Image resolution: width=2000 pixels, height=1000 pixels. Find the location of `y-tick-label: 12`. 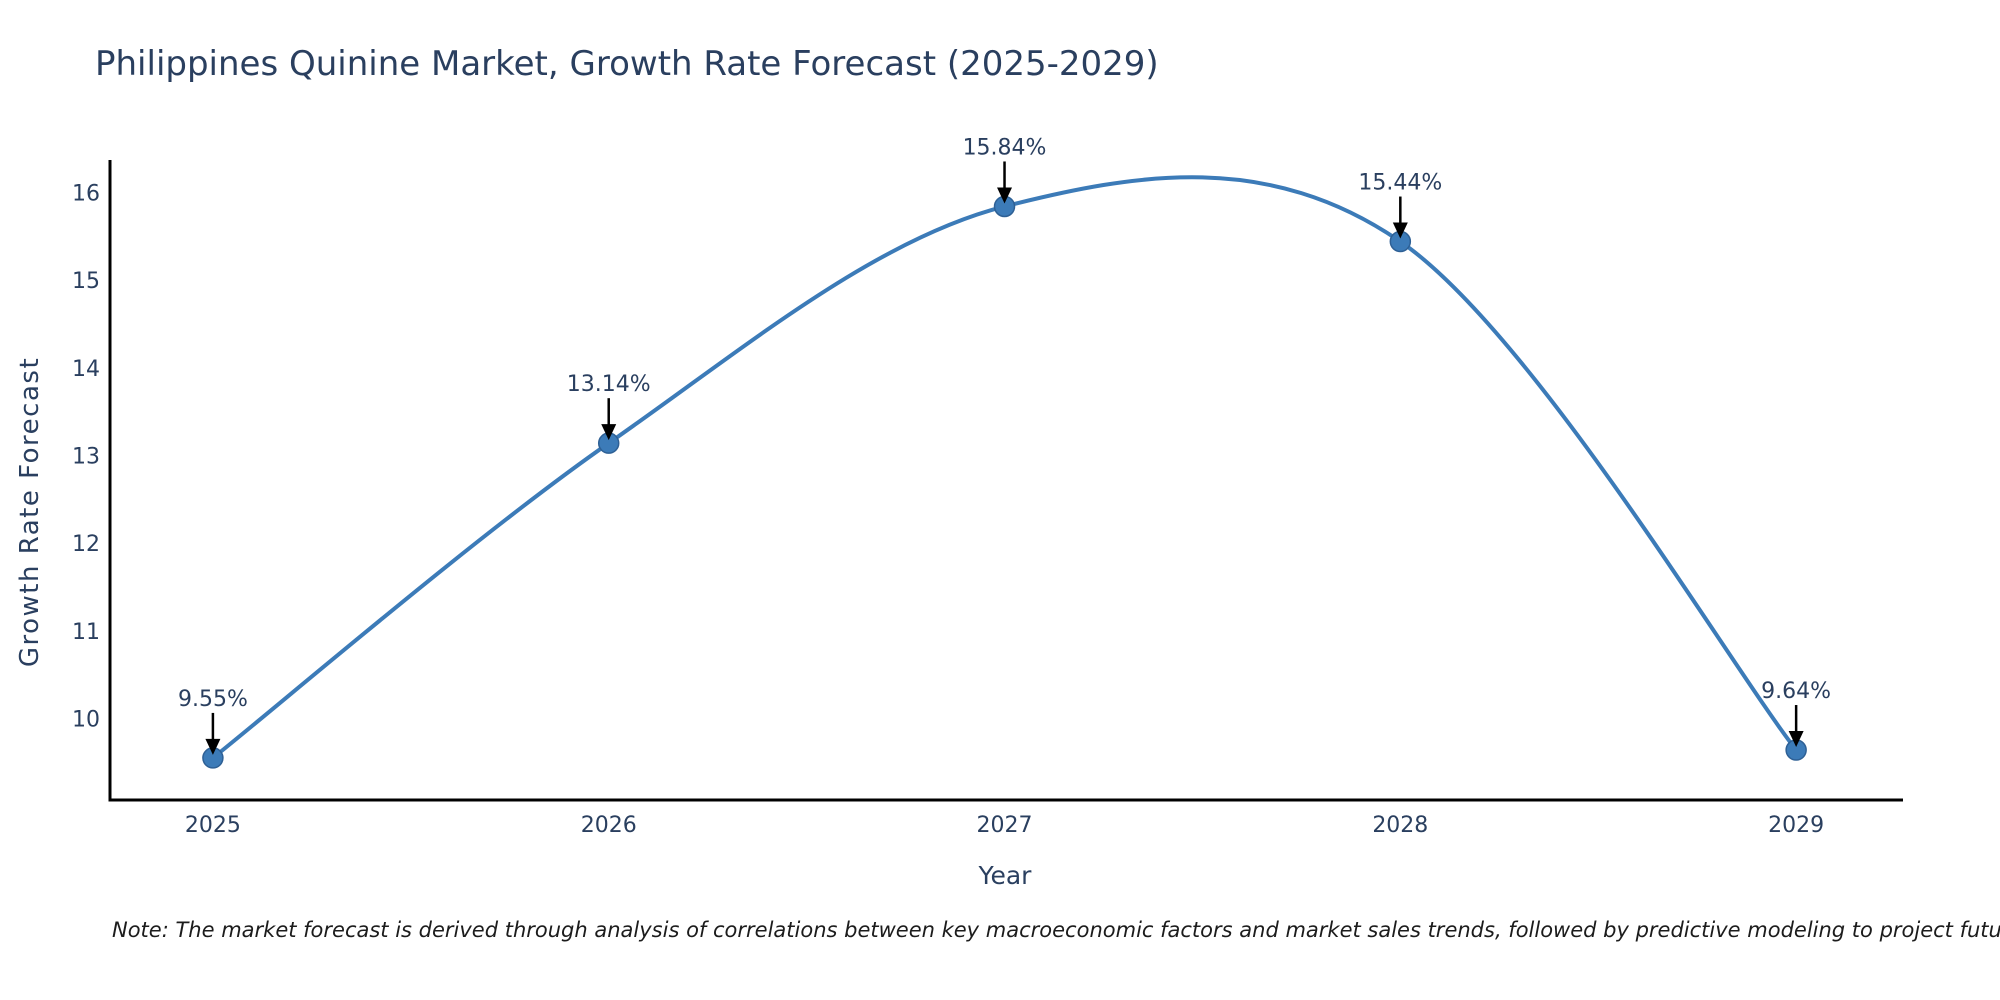

y-tick-label: 12 is located at coordinates (86, 544).